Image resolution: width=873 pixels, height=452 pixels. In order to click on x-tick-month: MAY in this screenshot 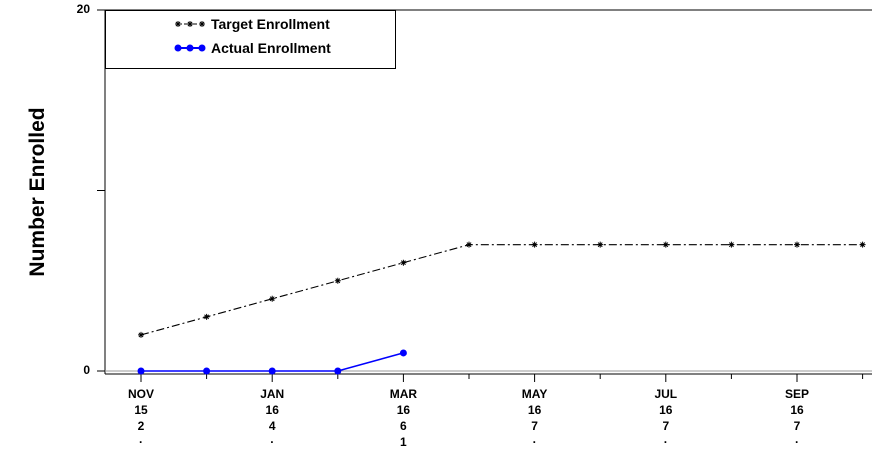, I will do `click(535, 394)`.